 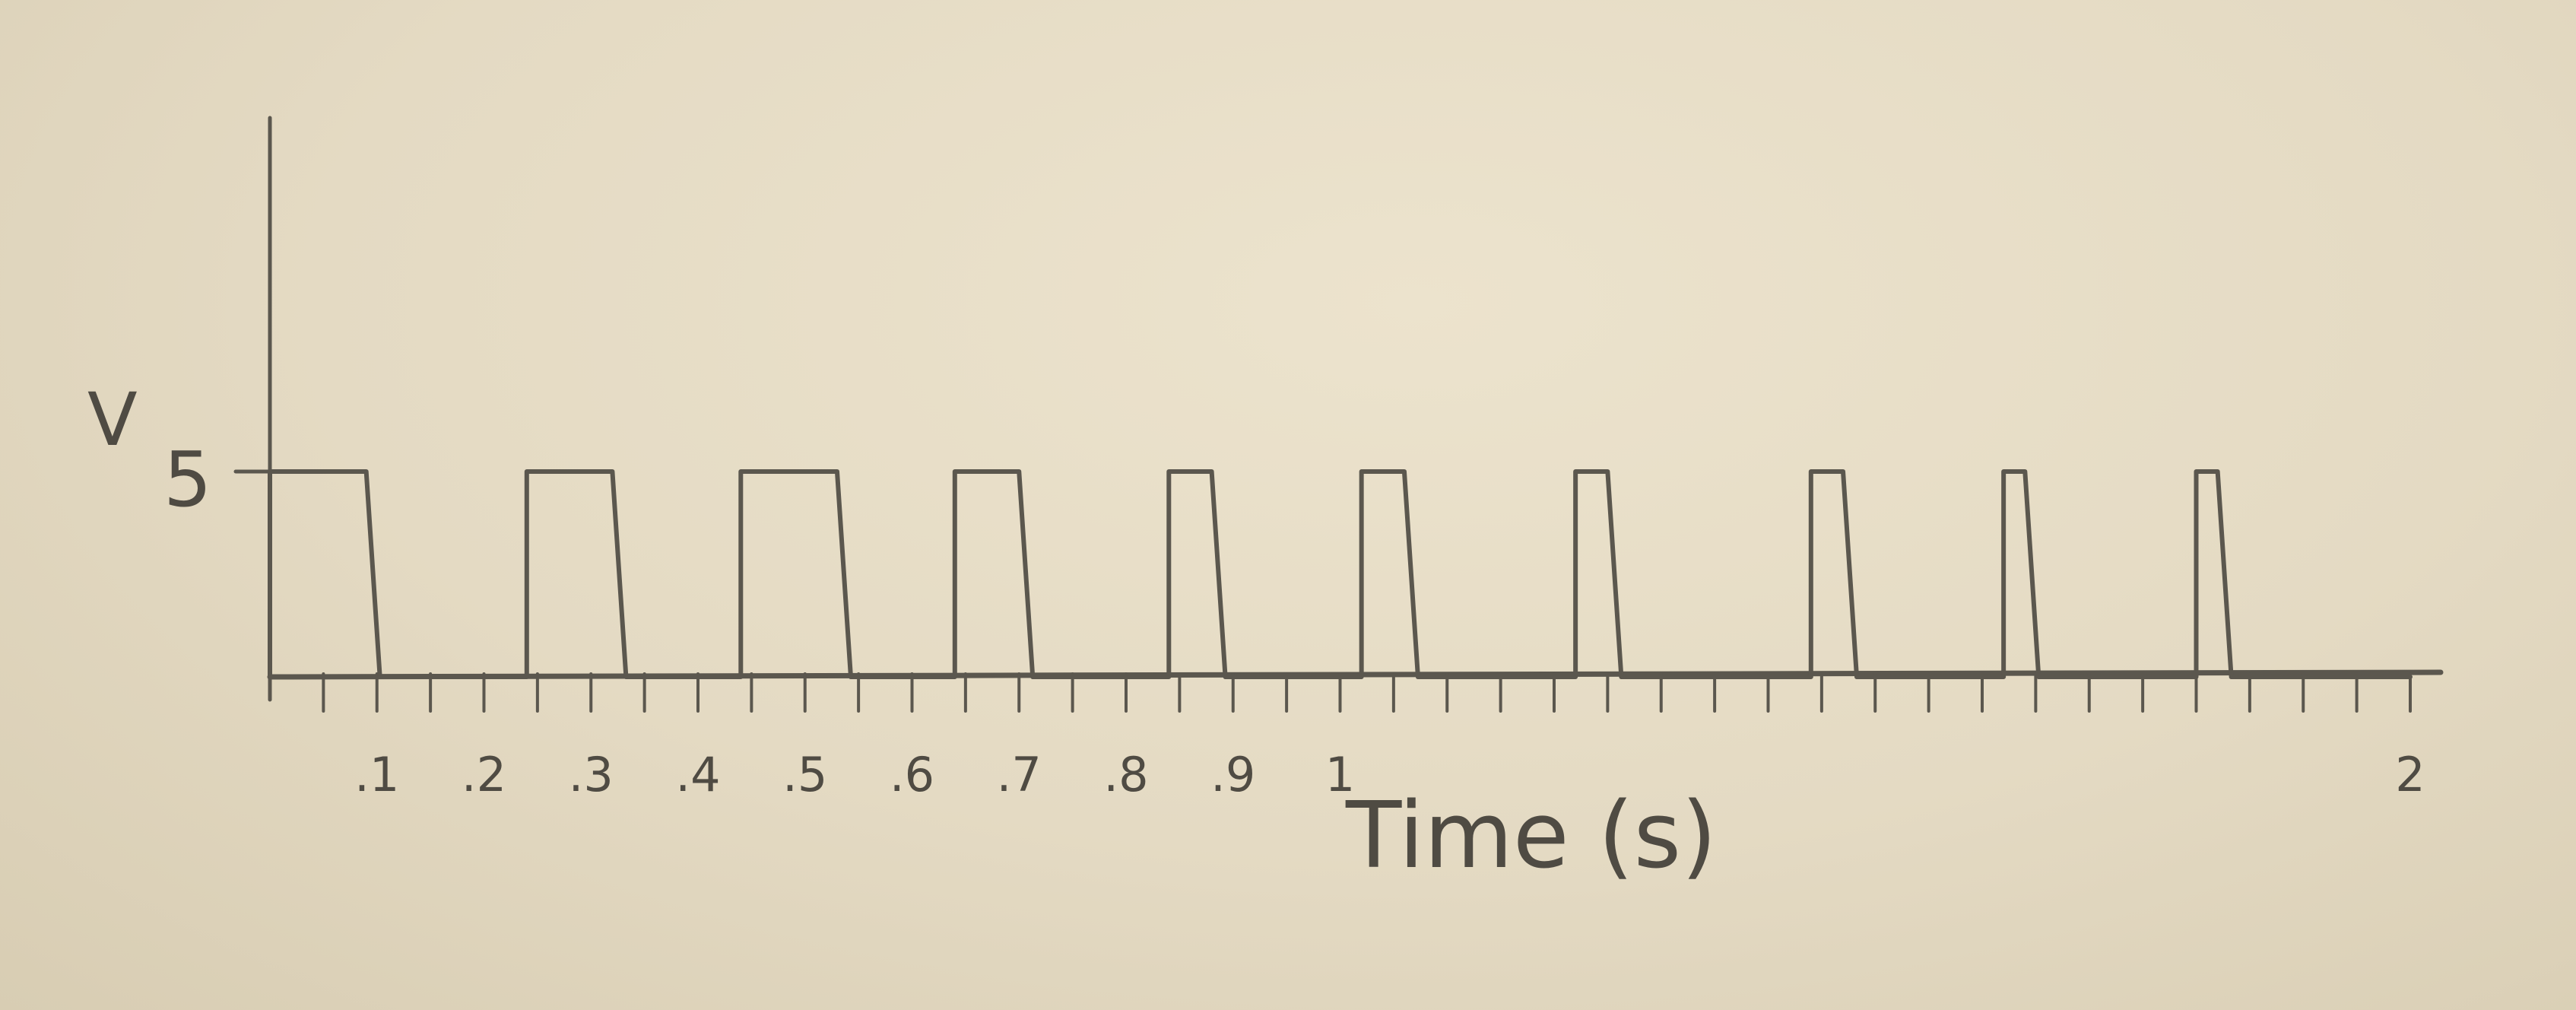 I want to click on y-ticks: 5, so click(x=222, y=480).